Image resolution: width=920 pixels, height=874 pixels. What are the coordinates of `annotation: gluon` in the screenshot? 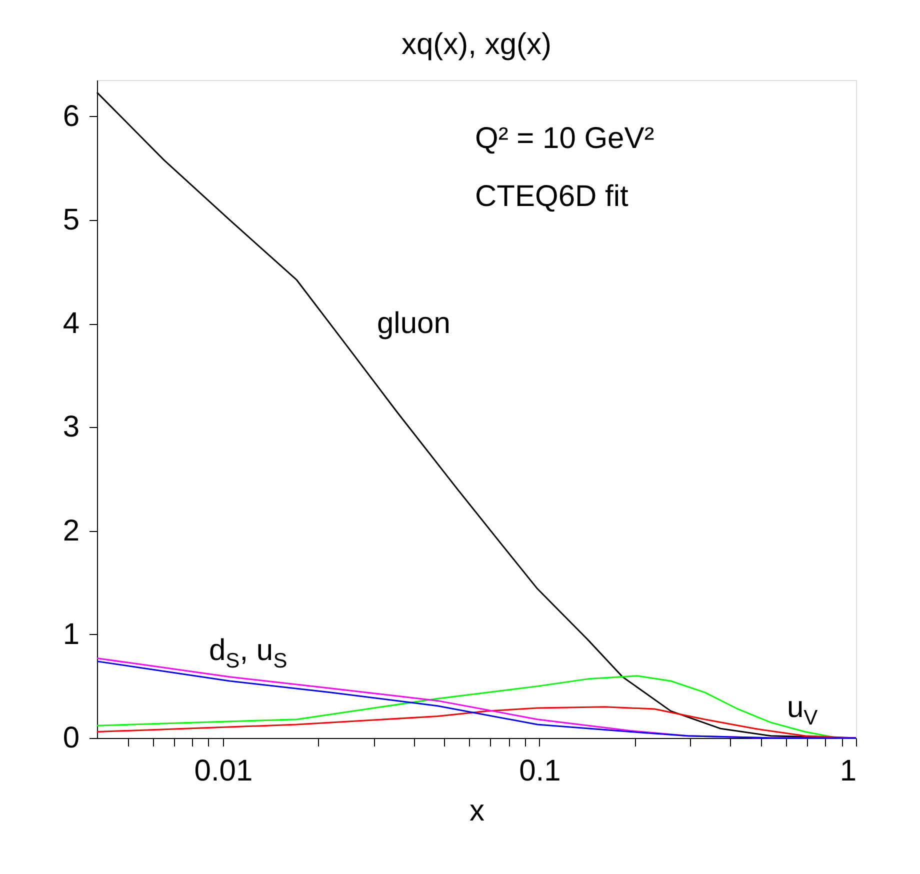 It's located at (413, 323).